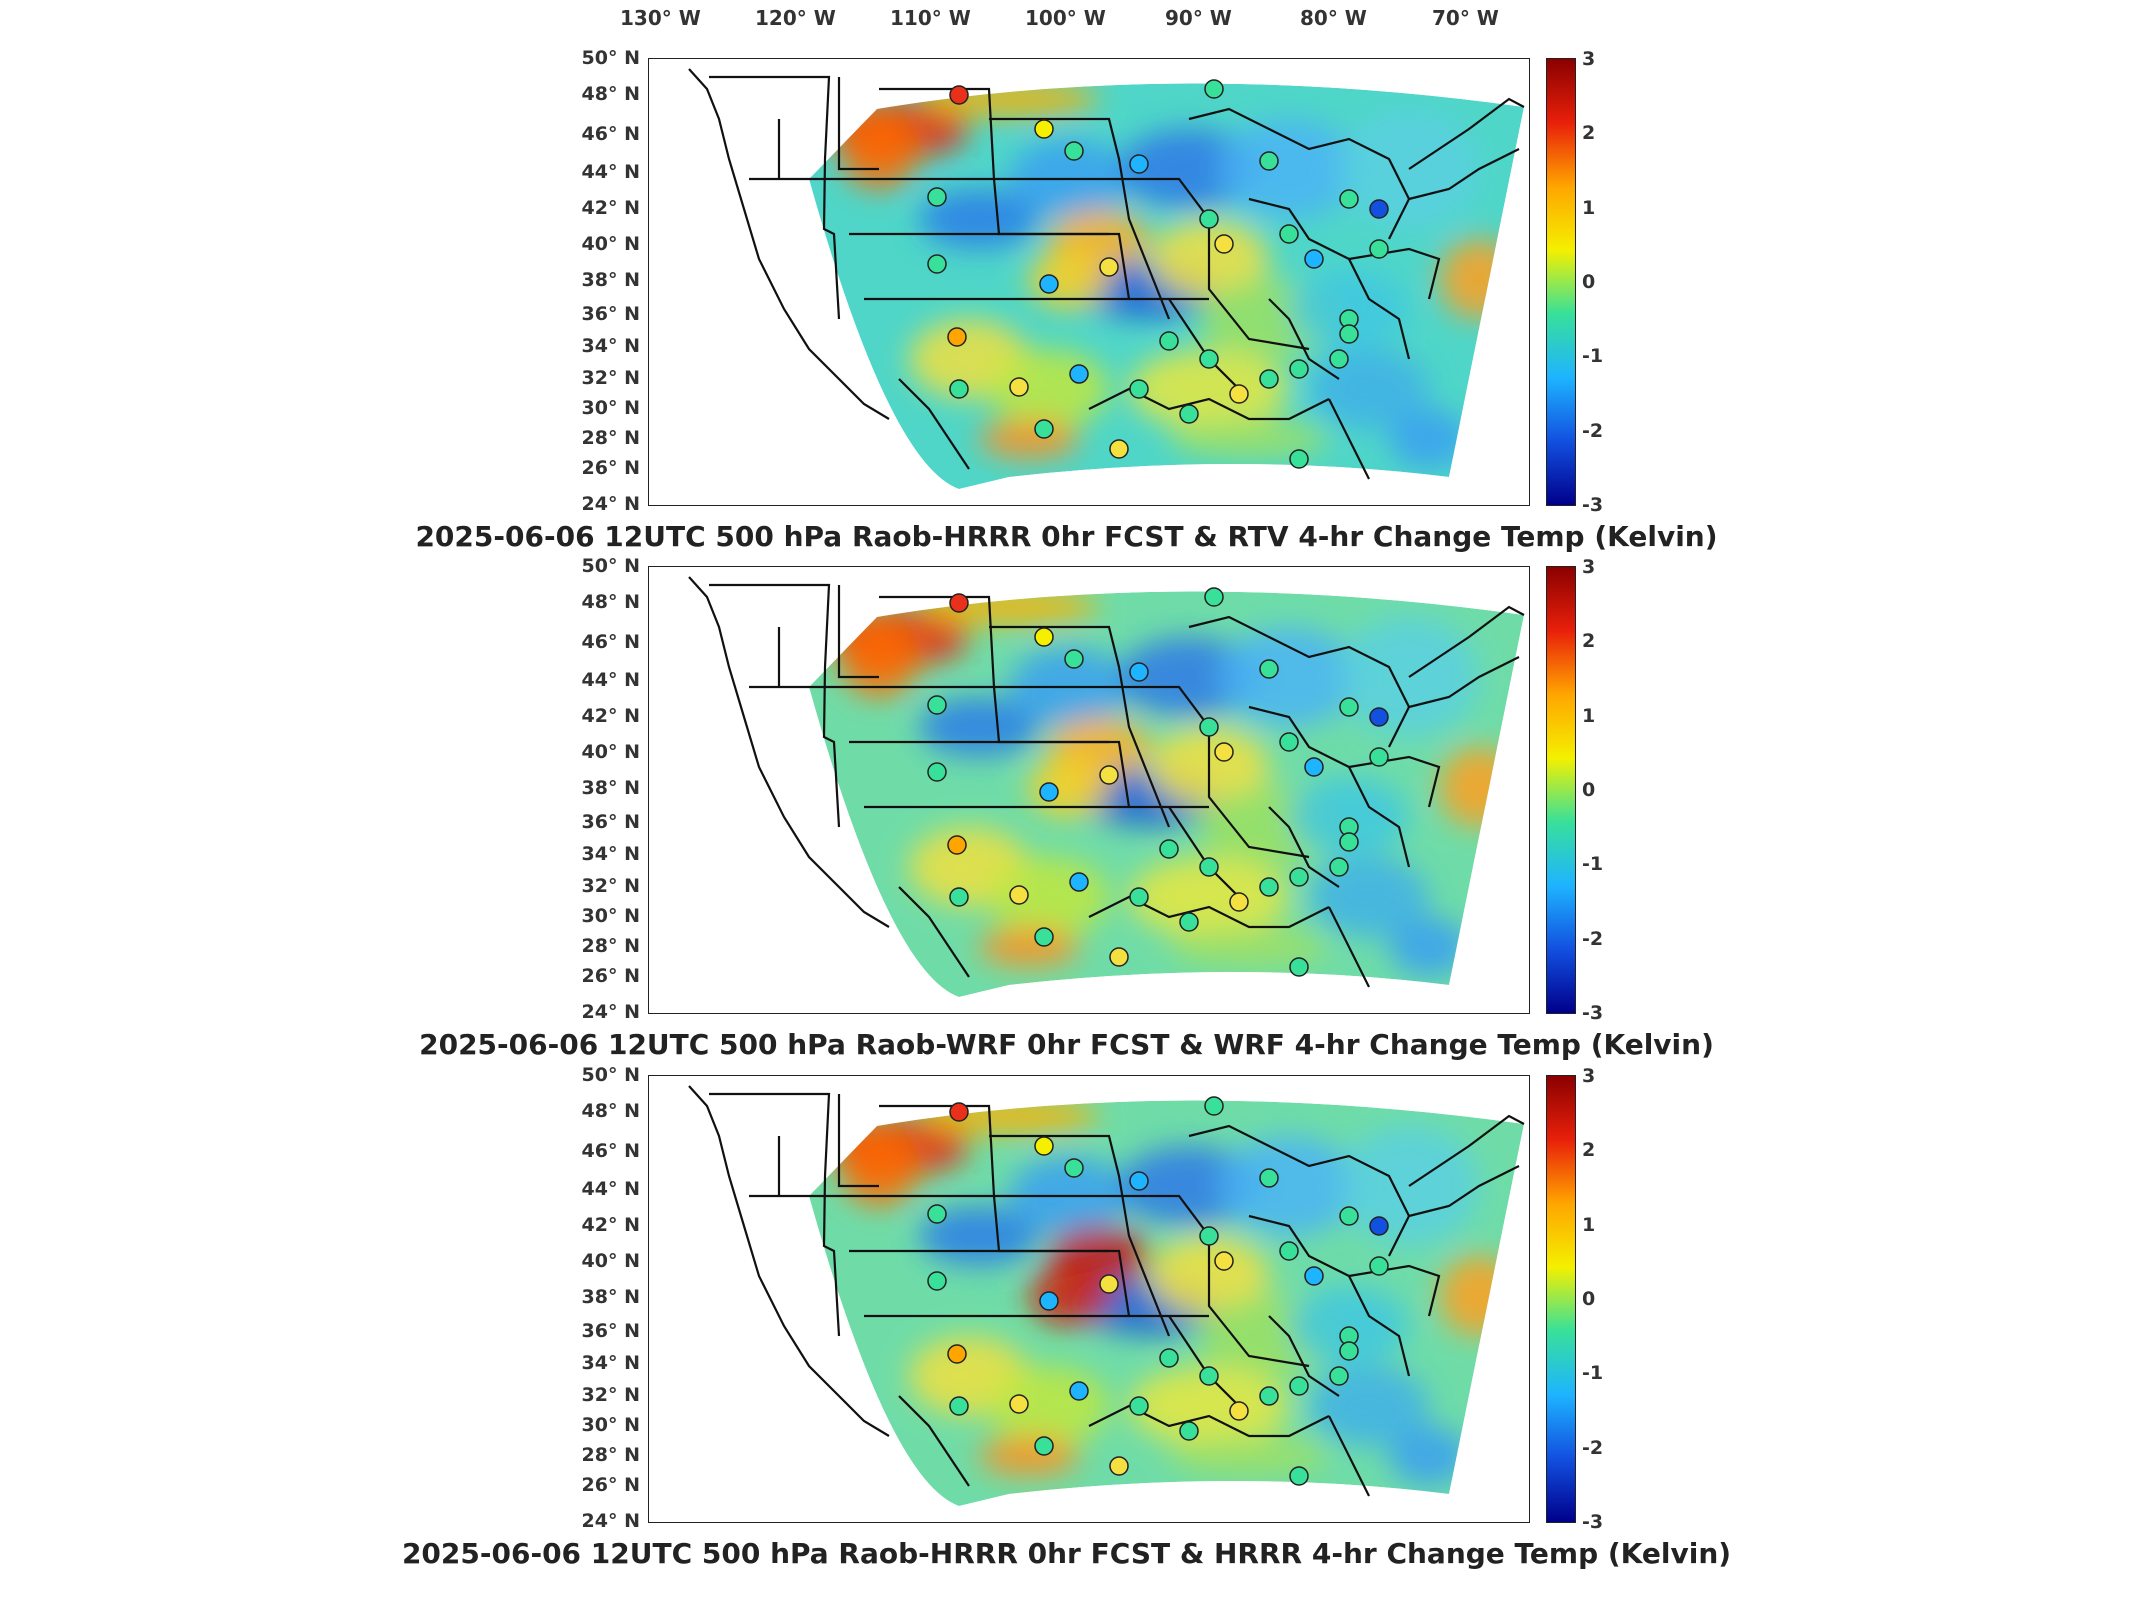  Describe the element at coordinates (610, 346) in the screenshot. I see `lat-label: 34° N` at that location.